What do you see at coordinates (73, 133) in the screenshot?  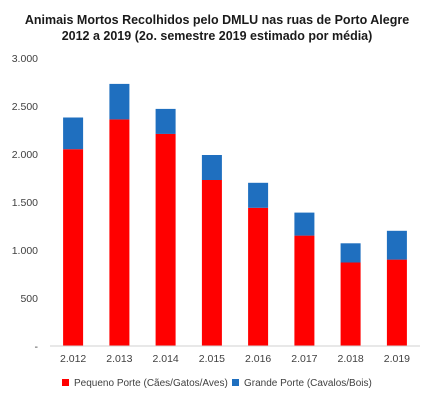 I see `bar-grande-2.012` at bounding box center [73, 133].